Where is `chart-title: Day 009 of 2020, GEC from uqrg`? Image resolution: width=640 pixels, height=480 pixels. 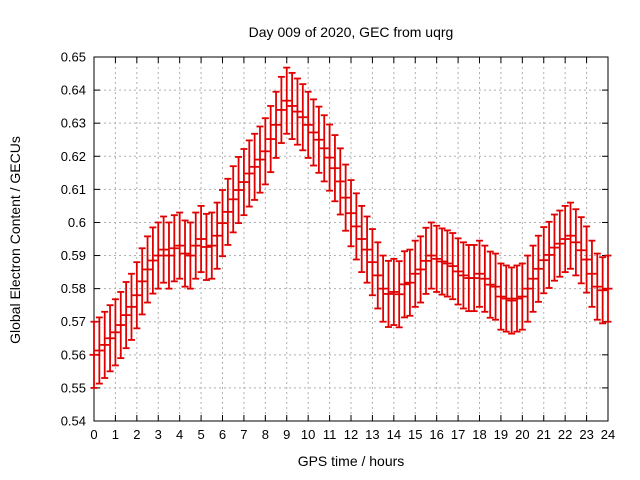 chart-title: Day 009 of 2020, GEC from uqrg is located at coordinates (351, 32).